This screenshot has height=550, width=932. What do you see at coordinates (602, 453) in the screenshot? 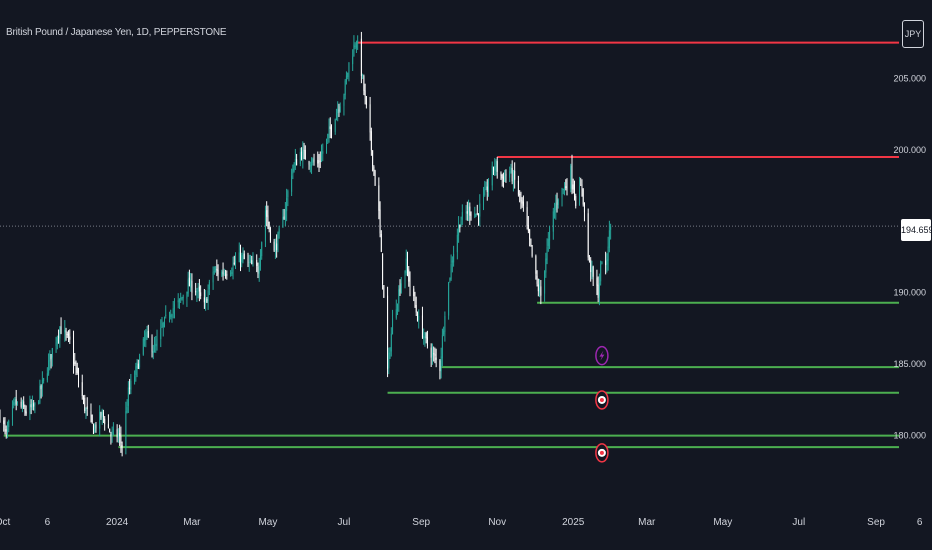
I see `flag-icon` at bounding box center [602, 453].